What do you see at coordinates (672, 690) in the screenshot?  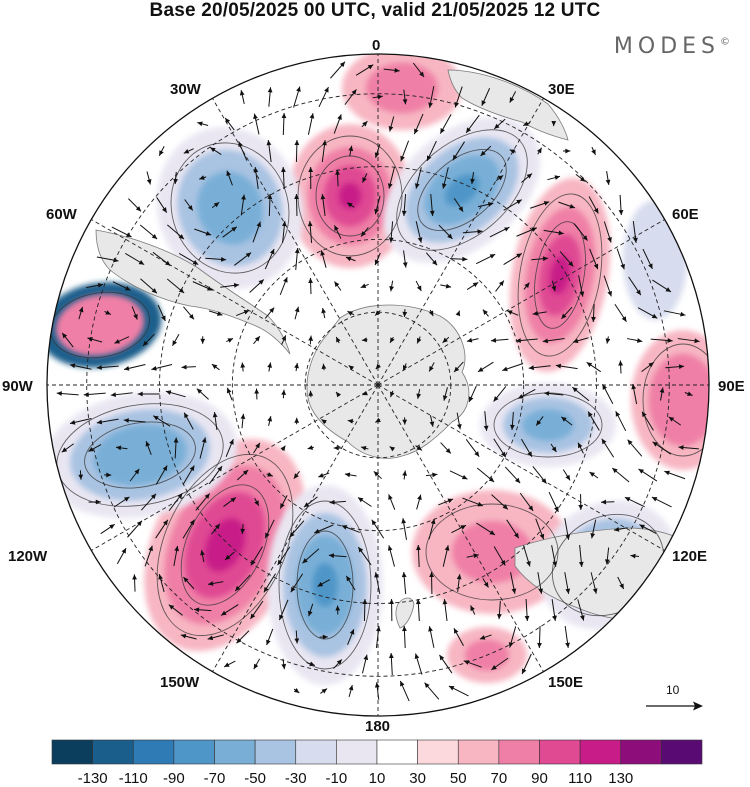 I see `reference-vector-label: 10` at bounding box center [672, 690].